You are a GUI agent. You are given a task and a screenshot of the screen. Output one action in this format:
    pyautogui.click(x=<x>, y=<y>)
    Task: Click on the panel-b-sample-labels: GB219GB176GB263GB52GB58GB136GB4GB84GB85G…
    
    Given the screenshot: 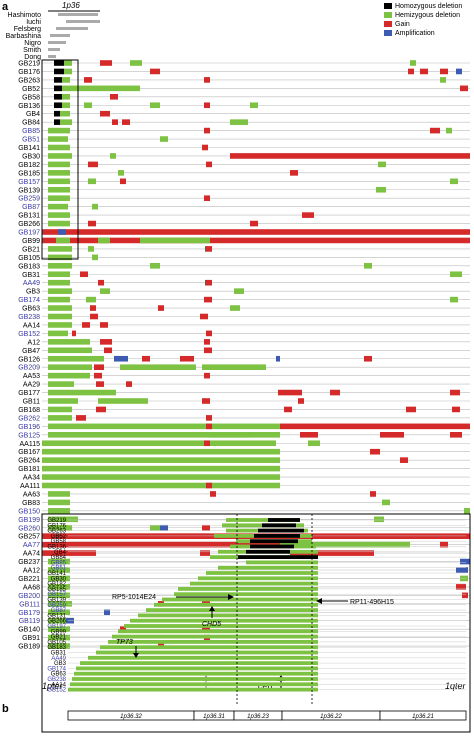 What is the action you would take?
    pyautogui.click(x=56, y=606)
    